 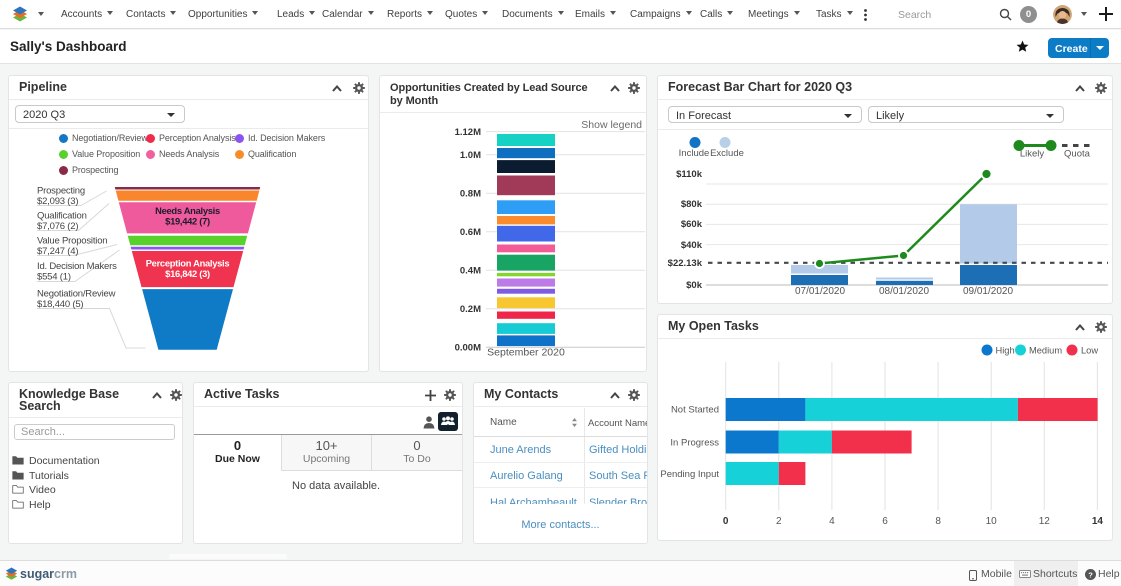 I want to click on svg-text: Pending Input, so click(x=689, y=474).